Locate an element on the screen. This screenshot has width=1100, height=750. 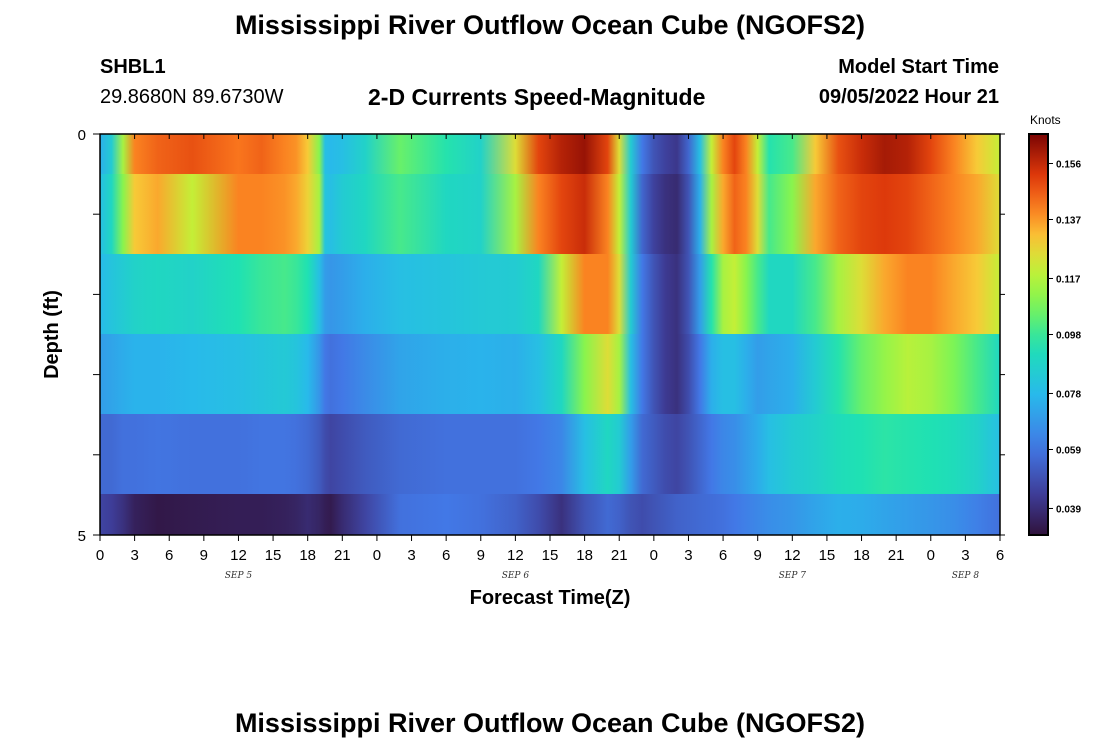
day-label: SEP 7 is located at coordinates (793, 576).